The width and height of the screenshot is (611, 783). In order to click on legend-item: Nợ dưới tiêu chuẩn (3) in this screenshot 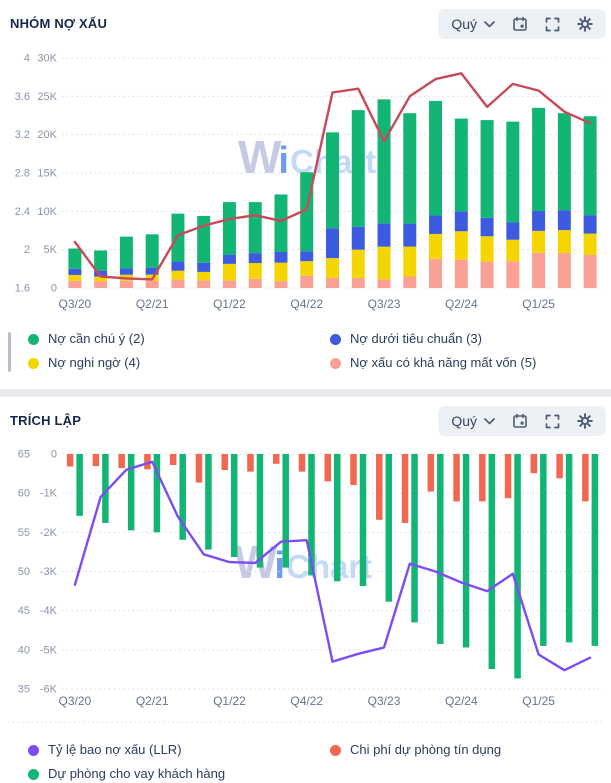, I will do `click(470, 339)`.